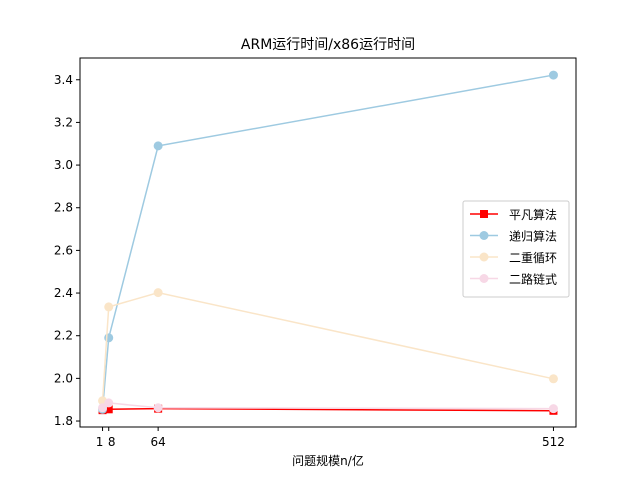 Image resolution: width=640 pixels, height=484 pixels. Describe the element at coordinates (63, 336) in the screenshot. I see `y-tick-label: 2.2` at that location.